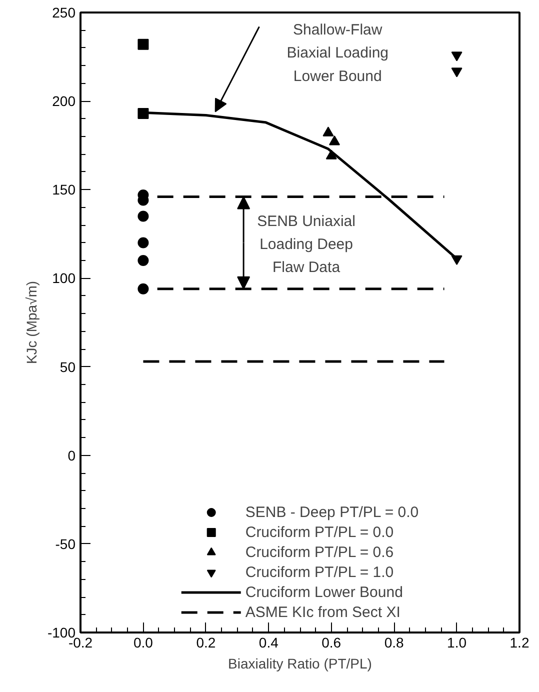 The height and width of the screenshot is (692, 539). I want to click on legend-label: Cruciform PT/PL = 0.6, so click(319, 552).